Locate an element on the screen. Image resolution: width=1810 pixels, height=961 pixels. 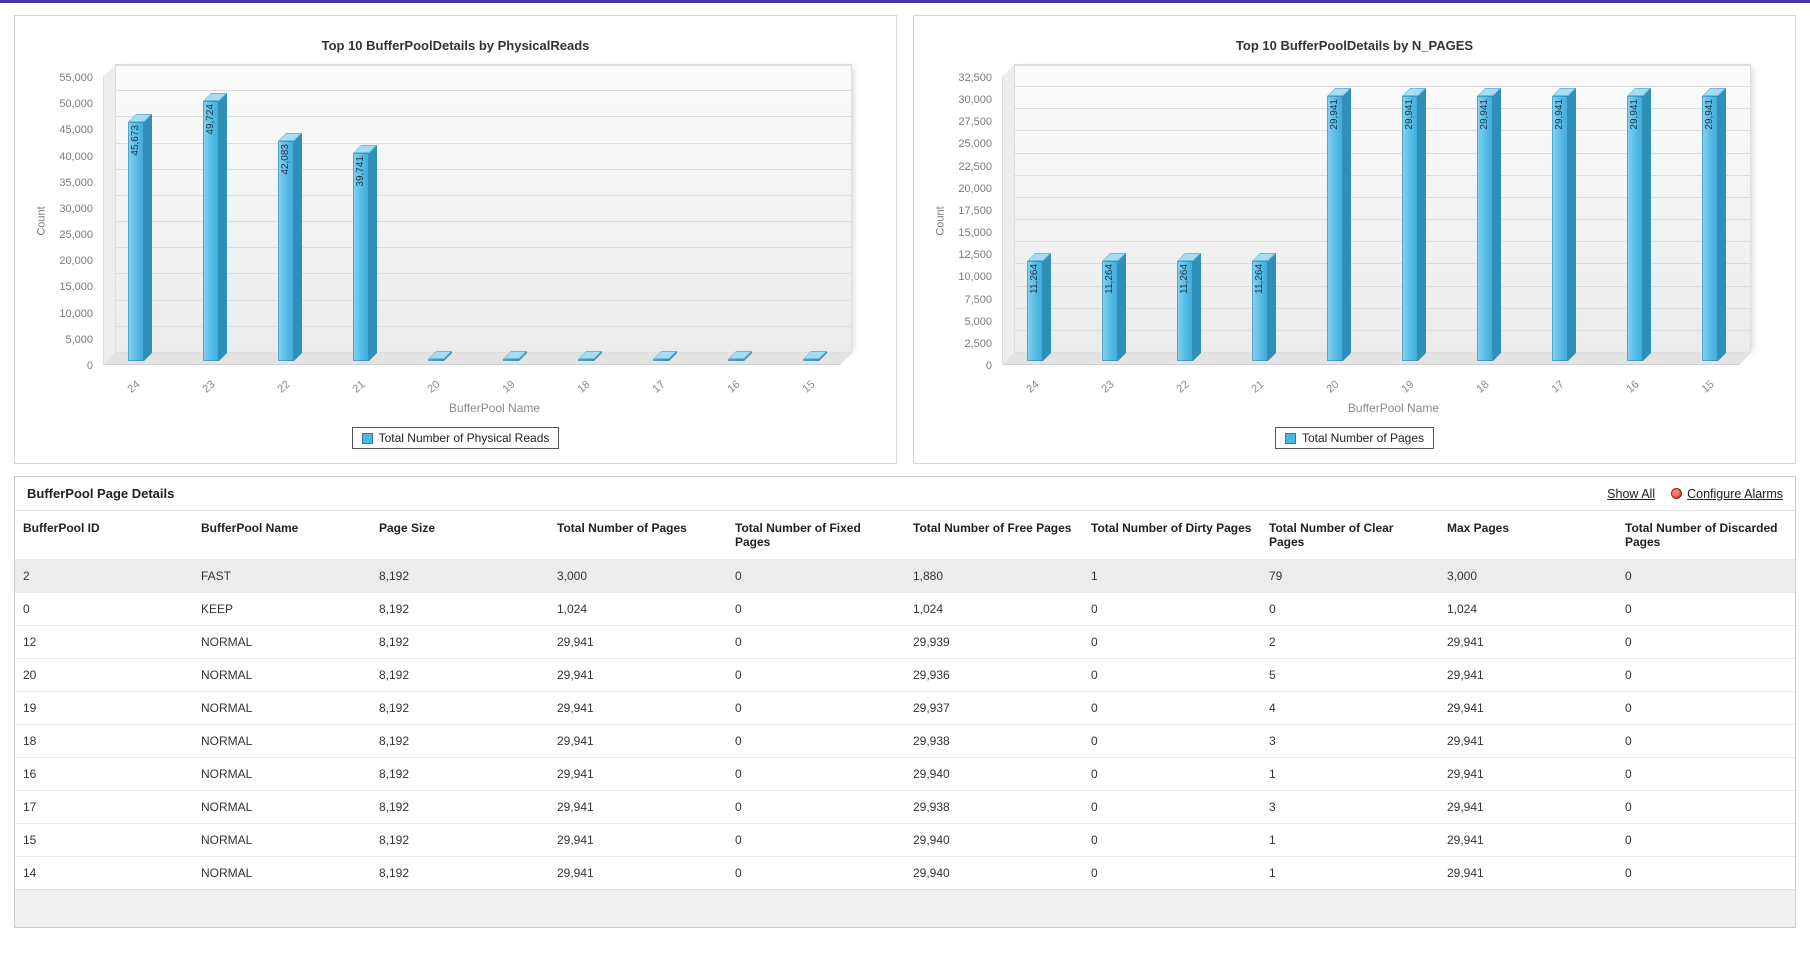
table-cell: 12 is located at coordinates (104, 642).